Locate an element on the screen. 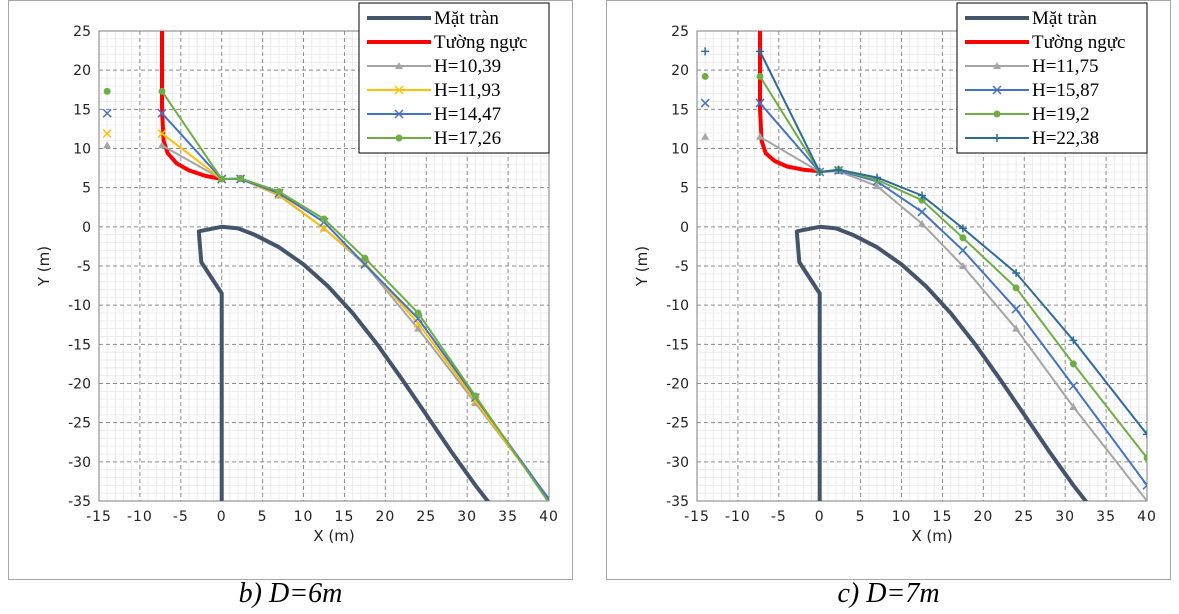 Image resolution: width=1179 pixels, height=614 pixels. y-tick-label: -25 is located at coordinates (677, 424).